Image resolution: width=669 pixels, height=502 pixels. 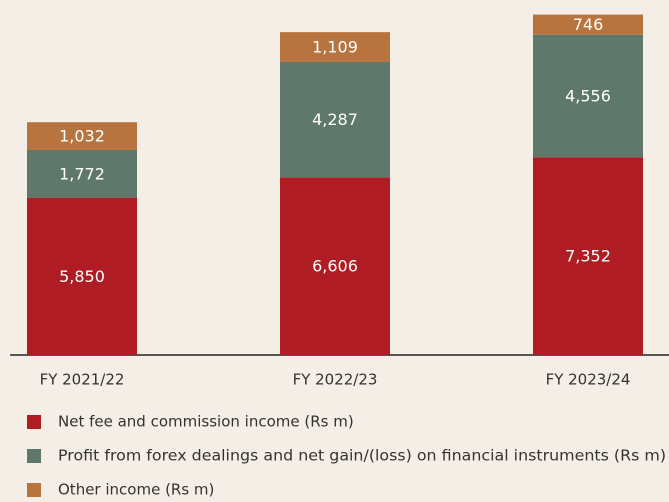 What do you see at coordinates (82, 380) in the screenshot?
I see `x-tick-label: FY 2021/22` at bounding box center [82, 380].